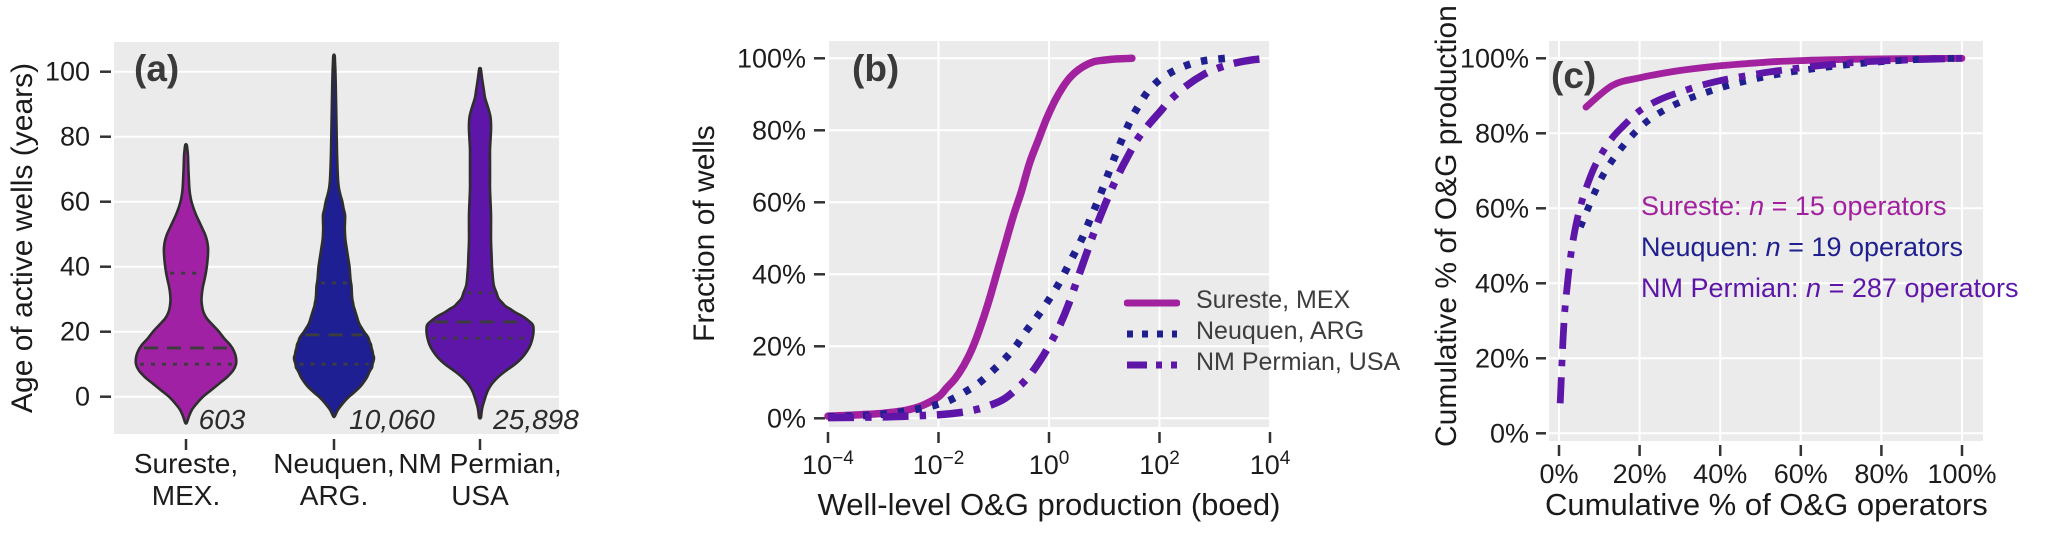  Describe the element at coordinates (22, 238) in the screenshot. I see `y-axis-title-a: Age of active wells (years)` at that location.